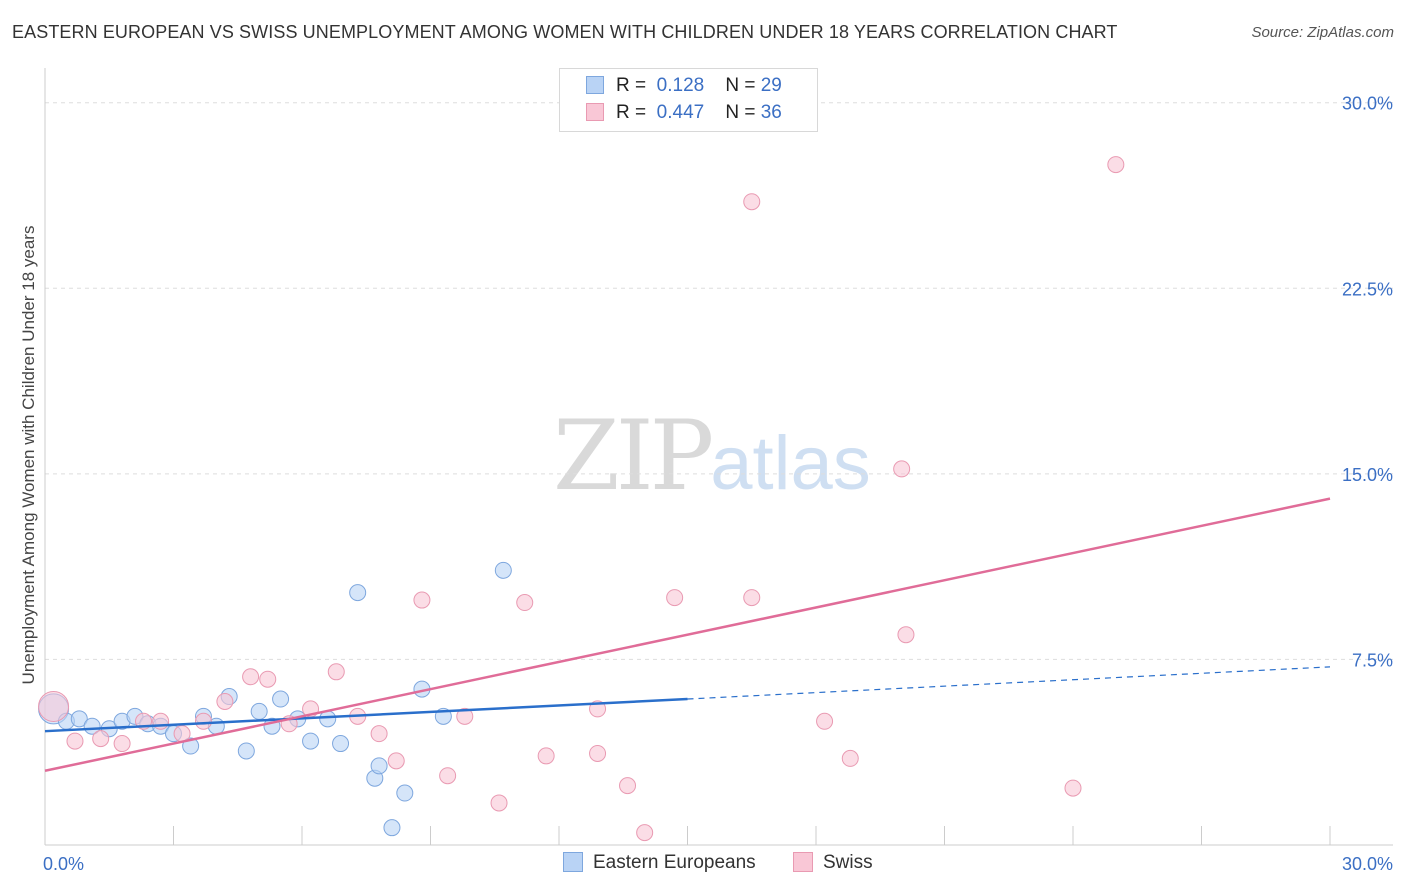 This screenshot has height=892, width=1406. I want to click on eastern-swatch, so click(595, 85).